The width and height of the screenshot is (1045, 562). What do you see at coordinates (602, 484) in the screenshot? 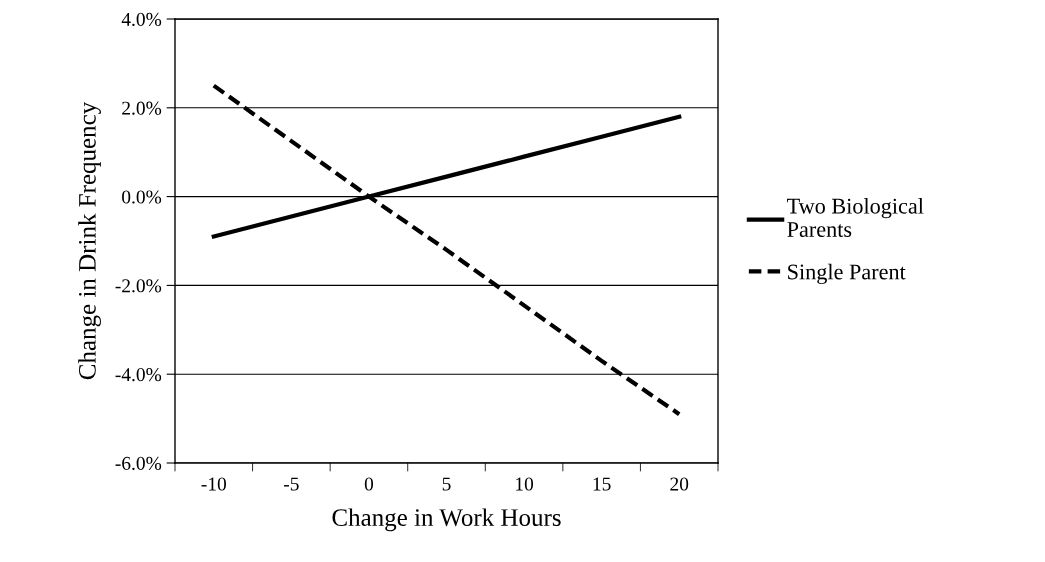
I see `x-tick-label: 15` at bounding box center [602, 484].